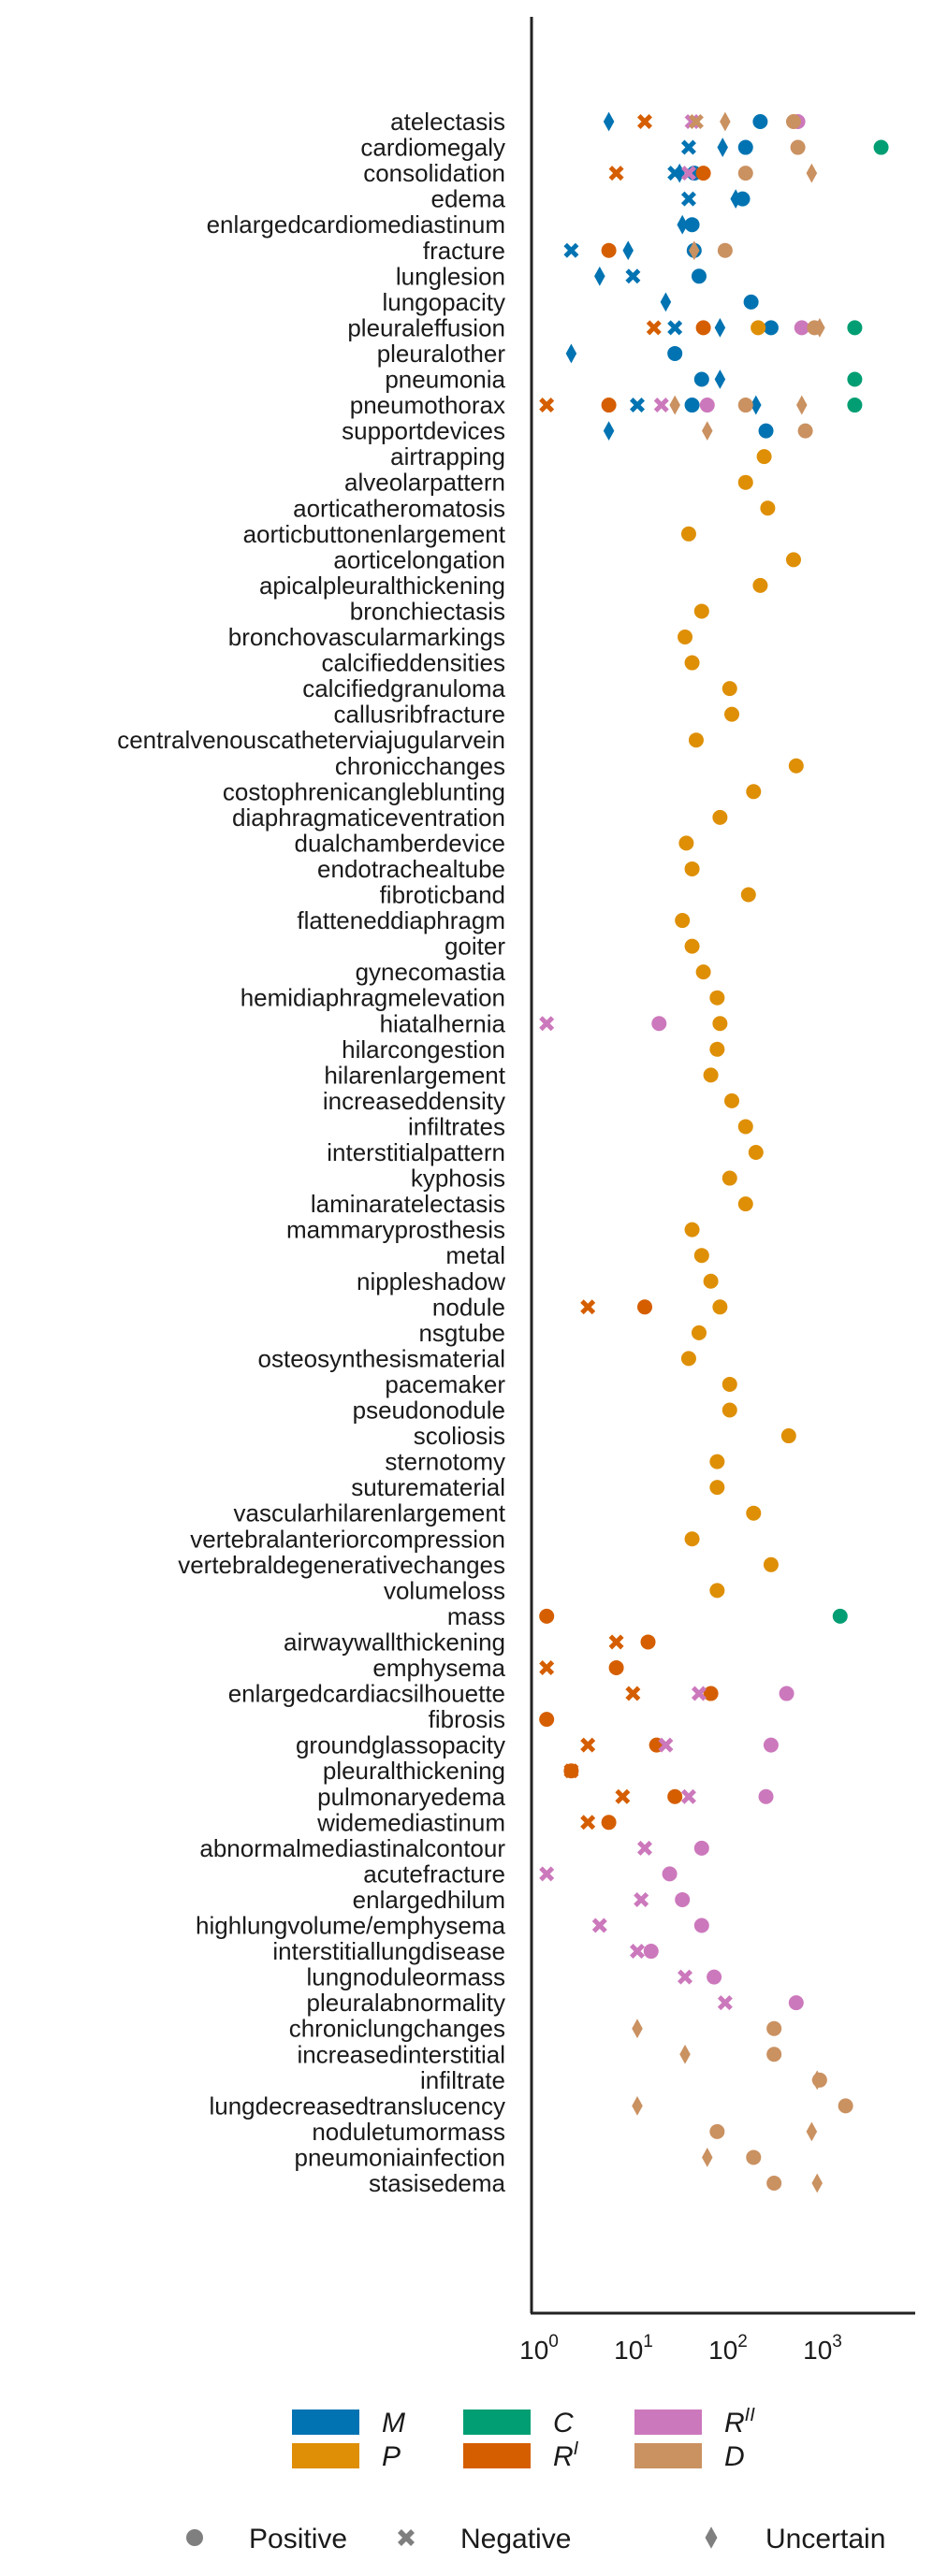 This screenshot has height=2576, width=933. What do you see at coordinates (774, 2183) in the screenshot?
I see `point-d-stasisedema-circle` at bounding box center [774, 2183].